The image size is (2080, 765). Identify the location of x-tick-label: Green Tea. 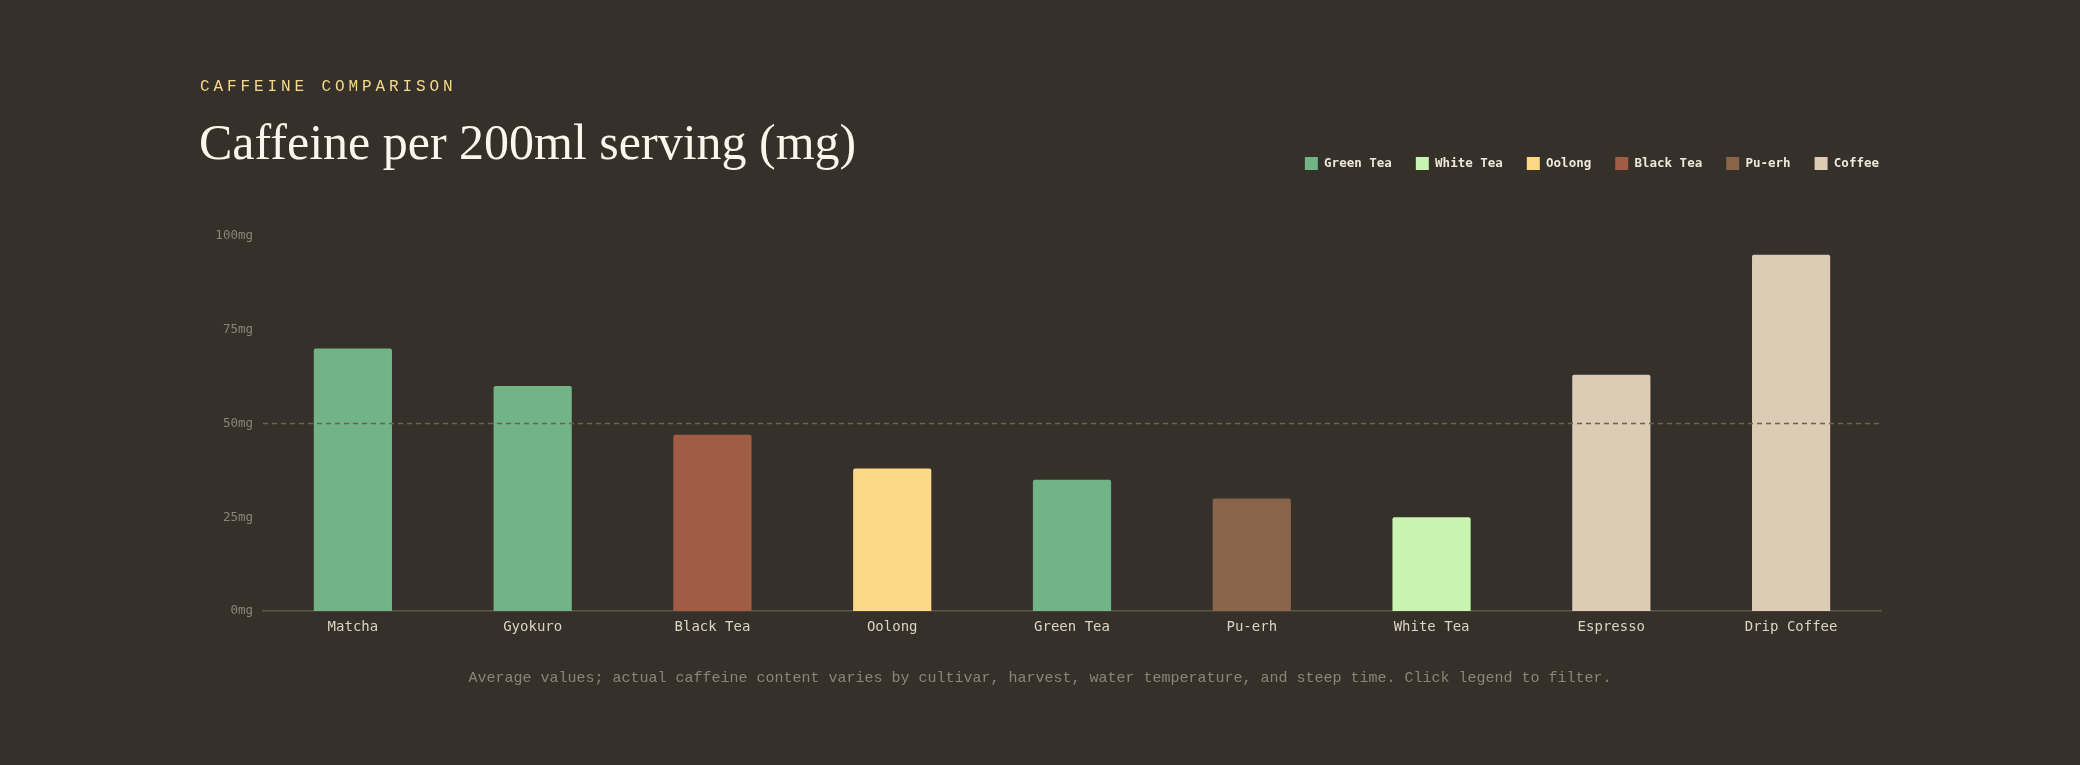
(1072, 626).